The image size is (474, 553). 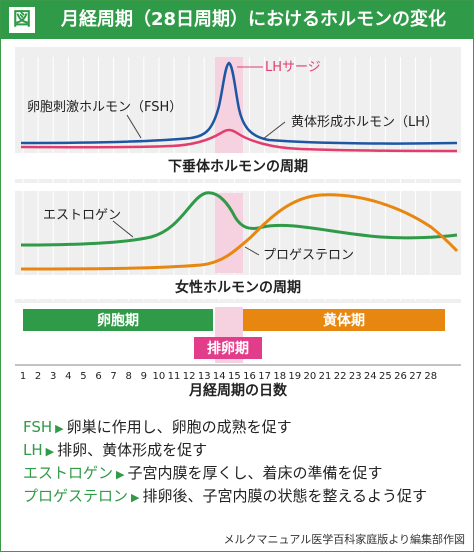 I want to click on pituitary-title-strip, so click(x=238, y=166).